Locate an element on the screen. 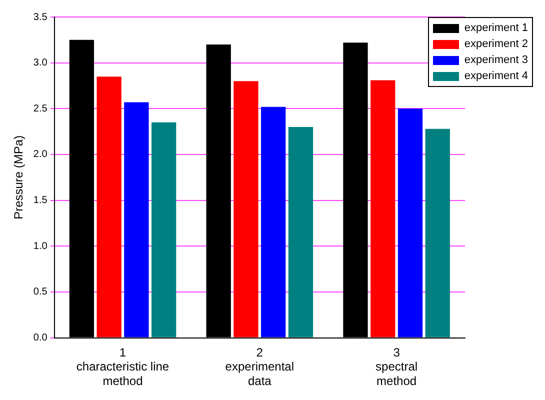  y-tick-label: 2.5 is located at coordinates (40, 108).